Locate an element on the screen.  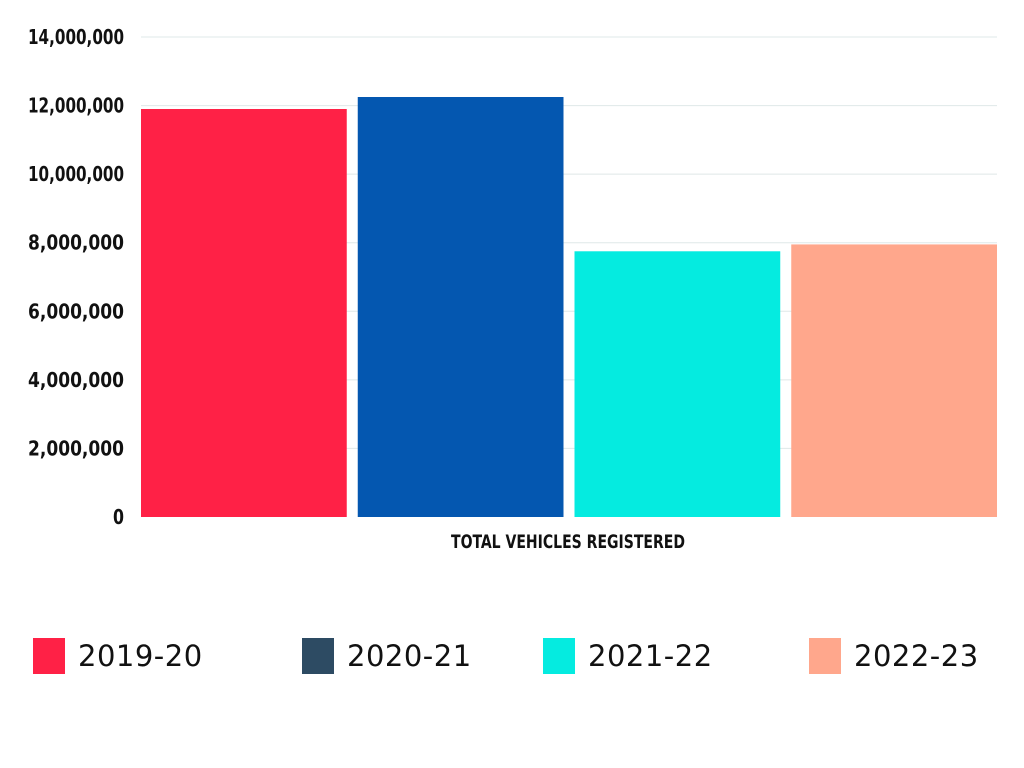
y-tick-label: 12,000,000 is located at coordinates (76, 106).